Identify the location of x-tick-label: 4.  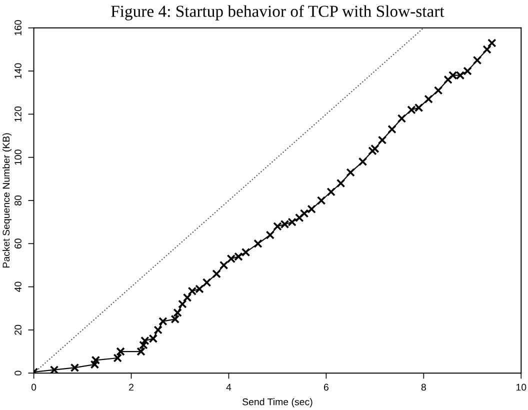
(229, 387).